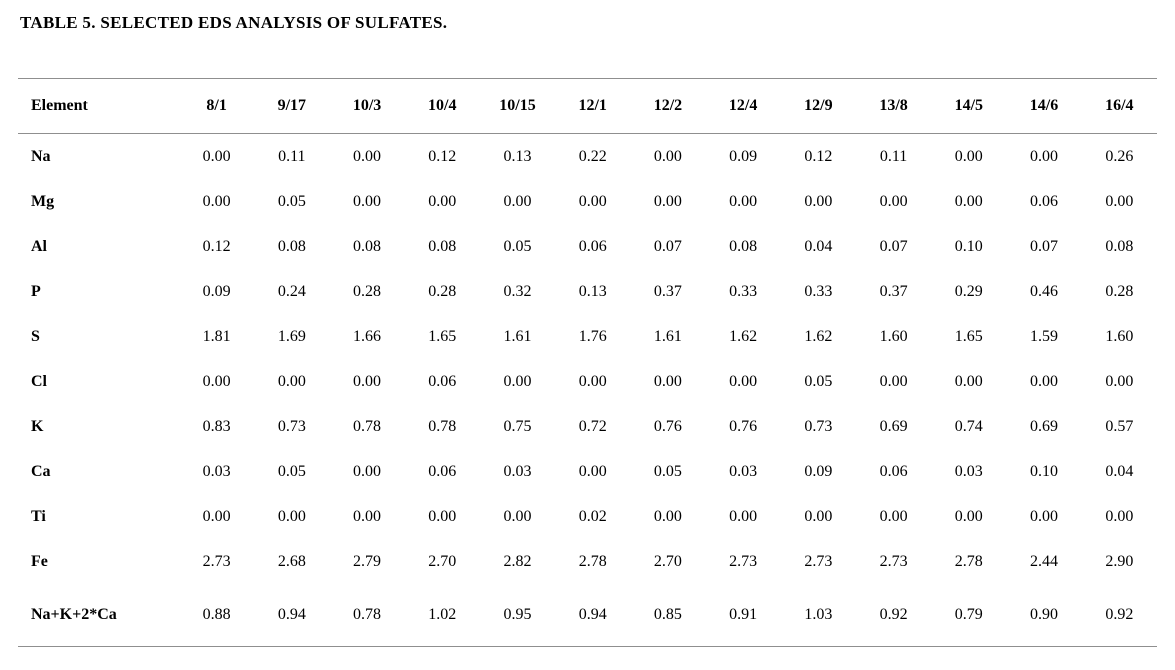  Describe the element at coordinates (743, 615) in the screenshot. I see `value-cell: 0.91` at that location.